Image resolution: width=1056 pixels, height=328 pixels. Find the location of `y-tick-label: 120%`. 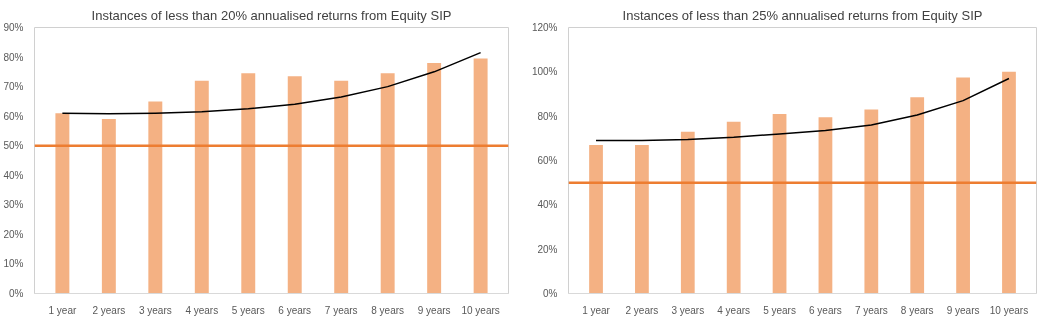

y-tick-label: 120% is located at coordinates (544, 27).